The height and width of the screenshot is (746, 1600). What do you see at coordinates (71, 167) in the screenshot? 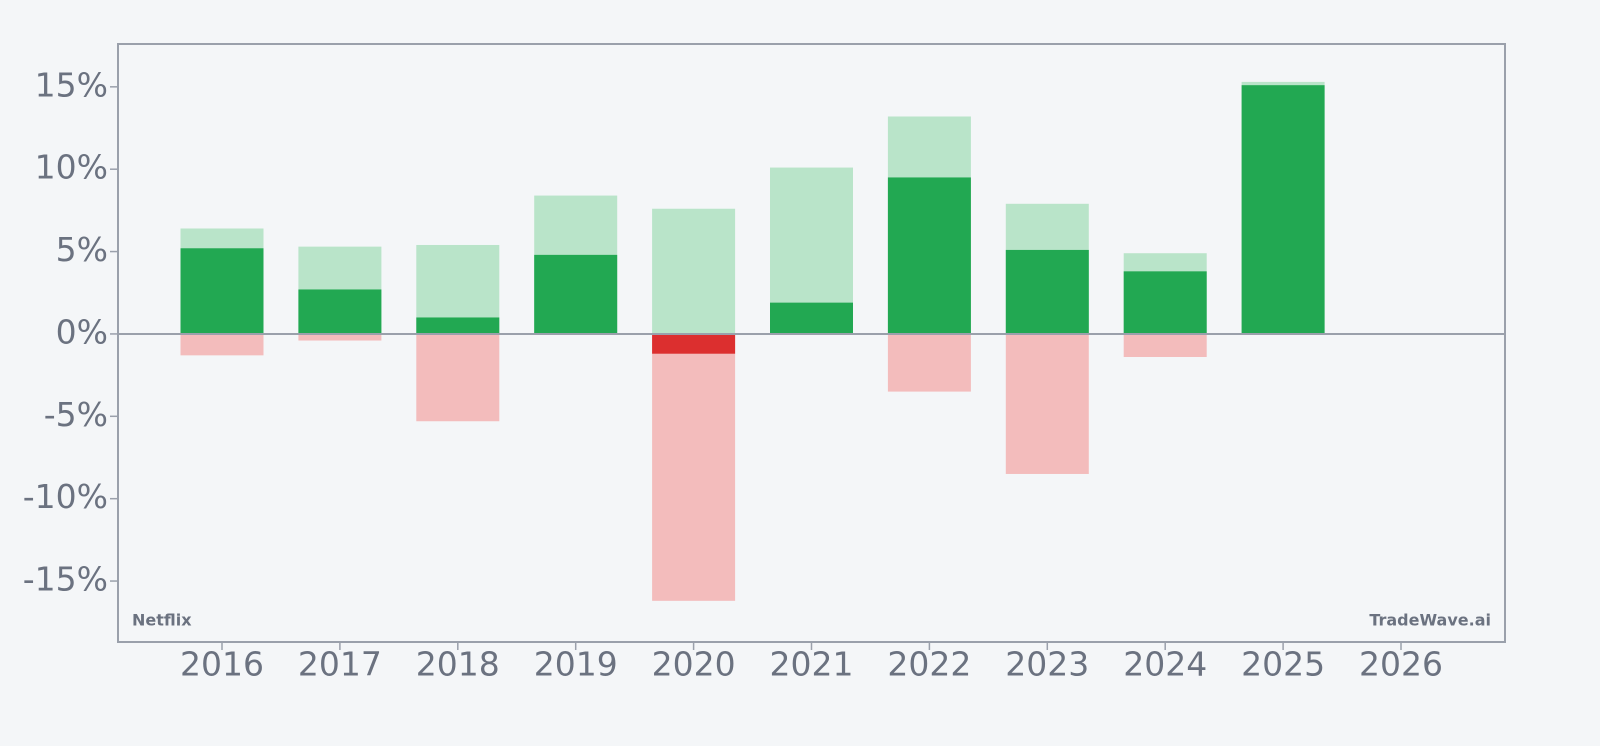
I see `y-tick-label: 10%` at bounding box center [71, 167].